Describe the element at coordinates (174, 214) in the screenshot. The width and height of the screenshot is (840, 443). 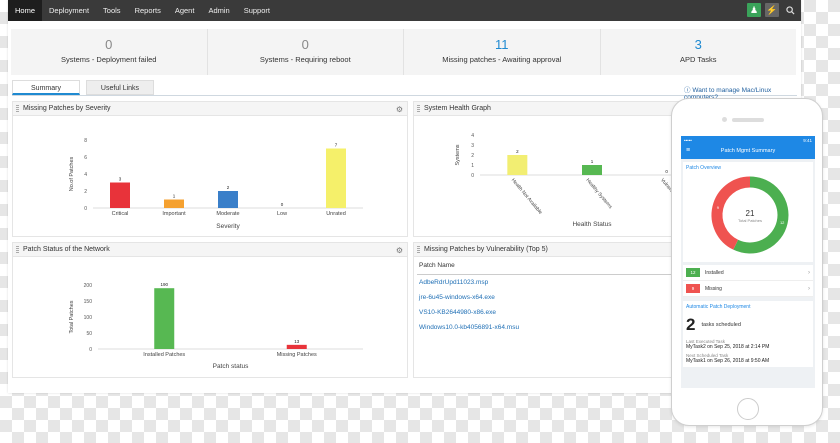
I see `x-tick-label: Important` at that location.